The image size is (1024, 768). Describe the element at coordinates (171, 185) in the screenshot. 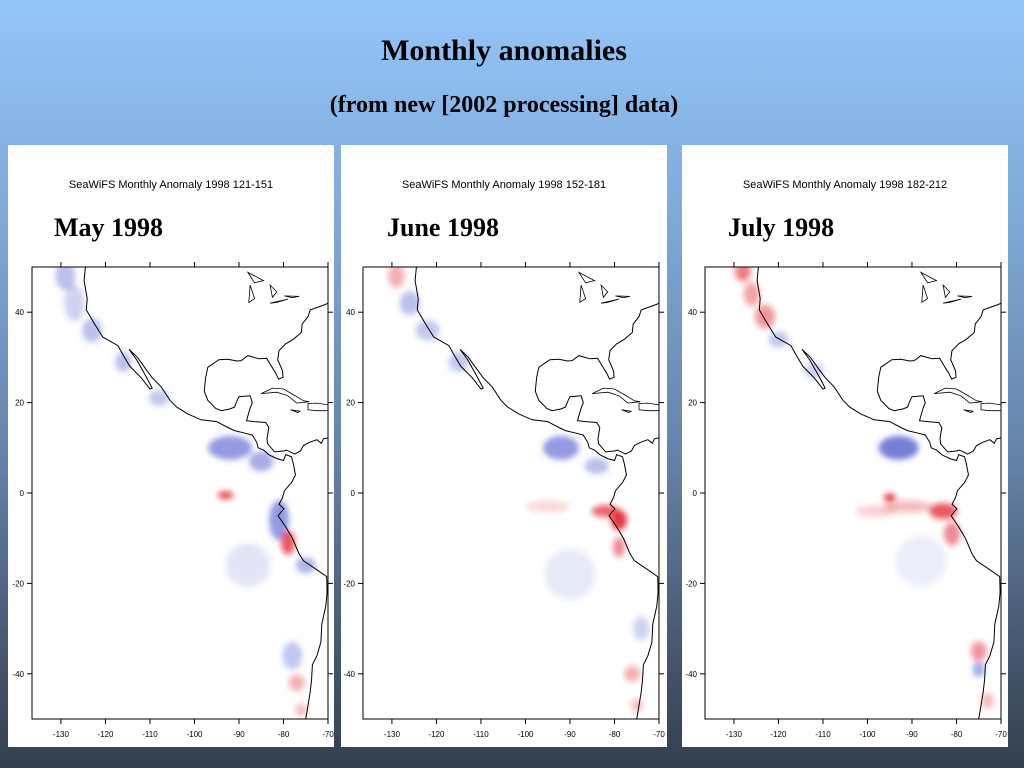

I see `panel-header: SeaWiFS Monthly Anomaly 1998 121-151` at that location.